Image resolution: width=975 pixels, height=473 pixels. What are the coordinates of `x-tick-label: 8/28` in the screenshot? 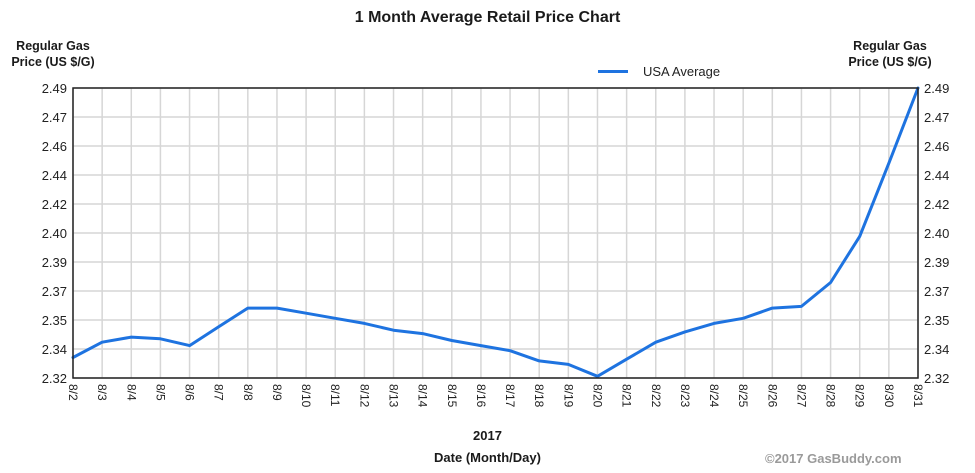 It's located at (831, 396).